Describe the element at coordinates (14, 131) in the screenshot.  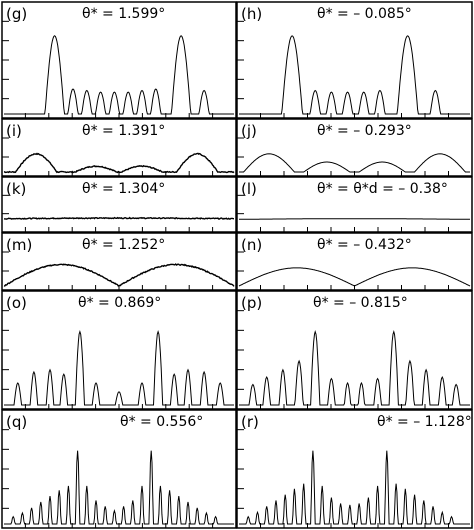
I see `panel-label: (i)` at that location.